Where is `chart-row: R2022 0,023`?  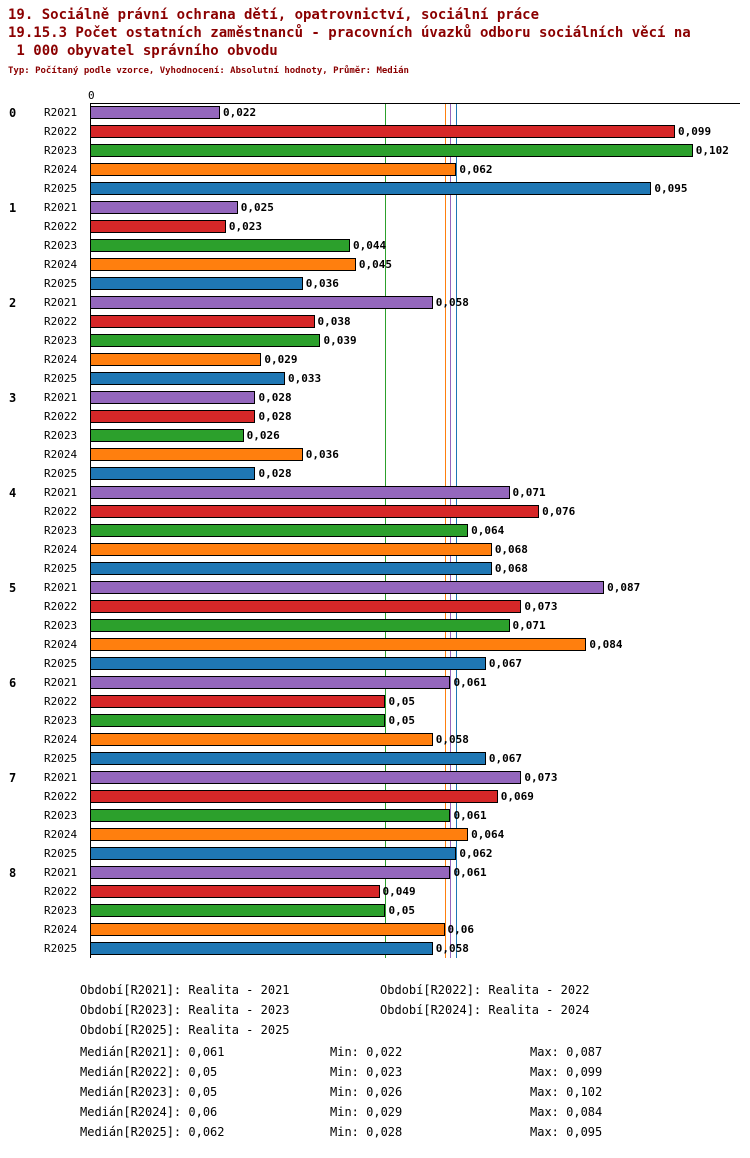
chart-row: R2022 0,023 is located at coordinates (374, 226).